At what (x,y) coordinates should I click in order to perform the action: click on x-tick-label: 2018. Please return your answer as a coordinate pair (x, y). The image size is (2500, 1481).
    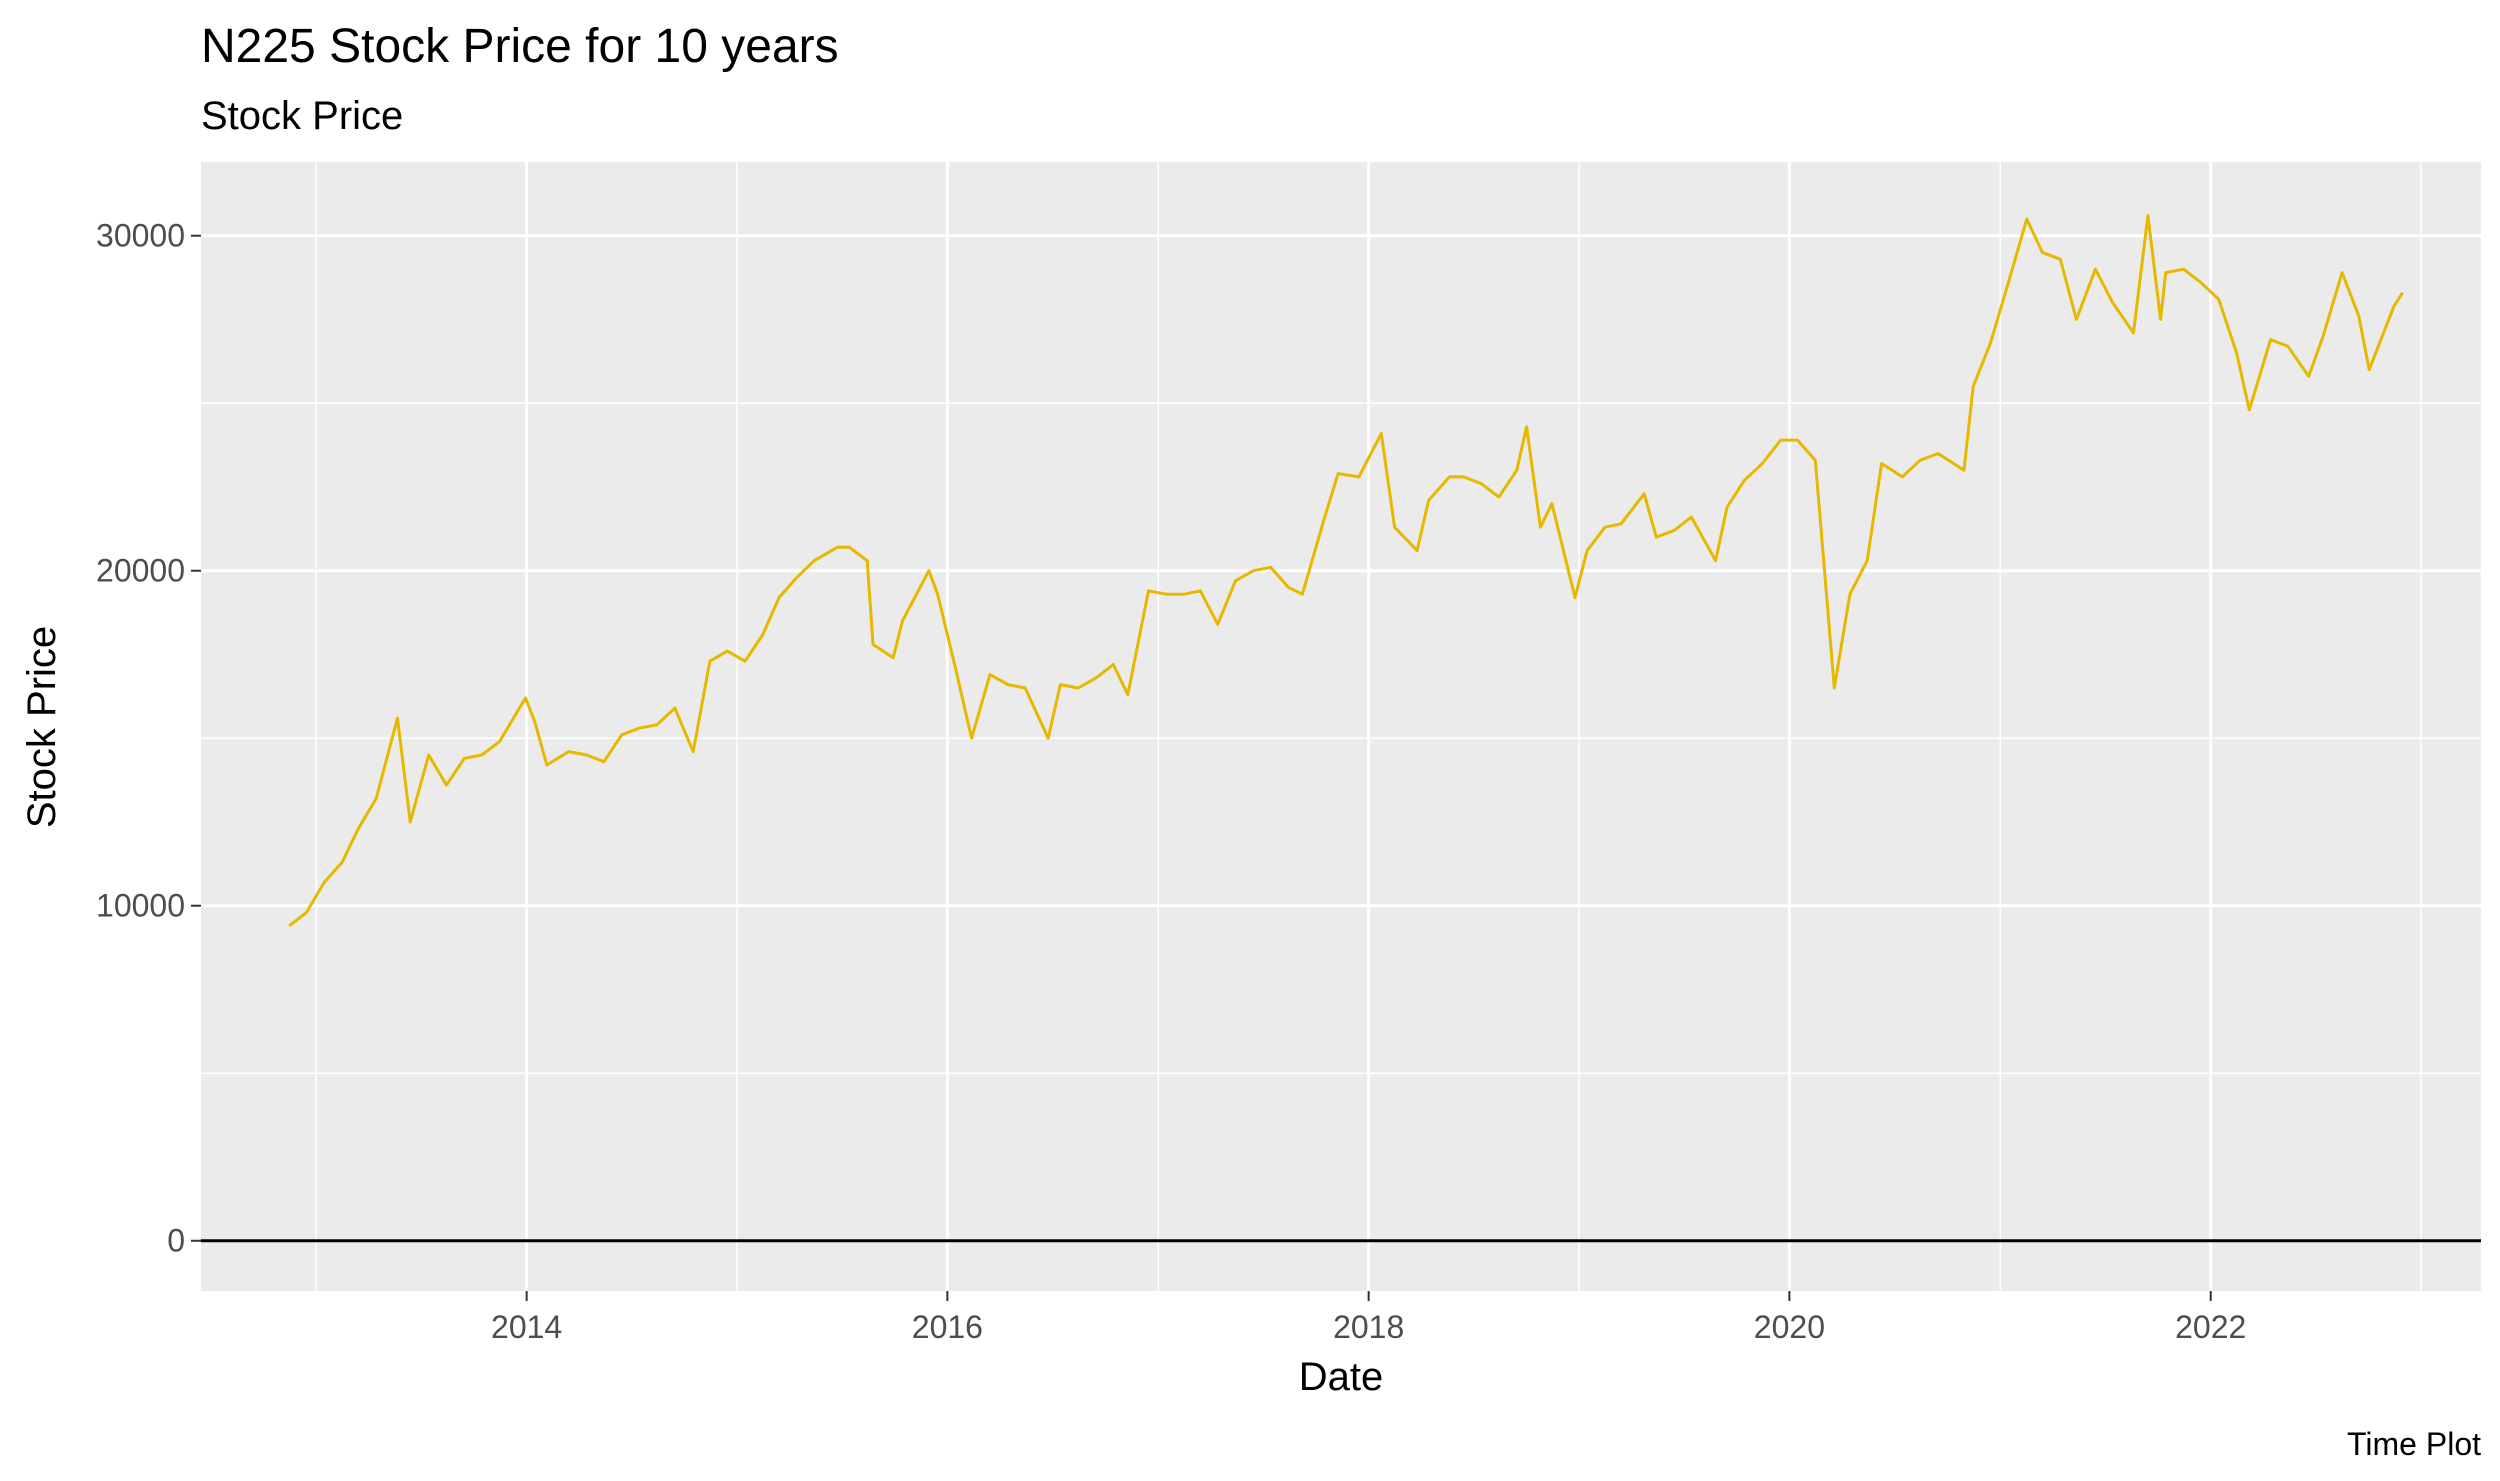
    Looking at the image, I should click on (1368, 1327).